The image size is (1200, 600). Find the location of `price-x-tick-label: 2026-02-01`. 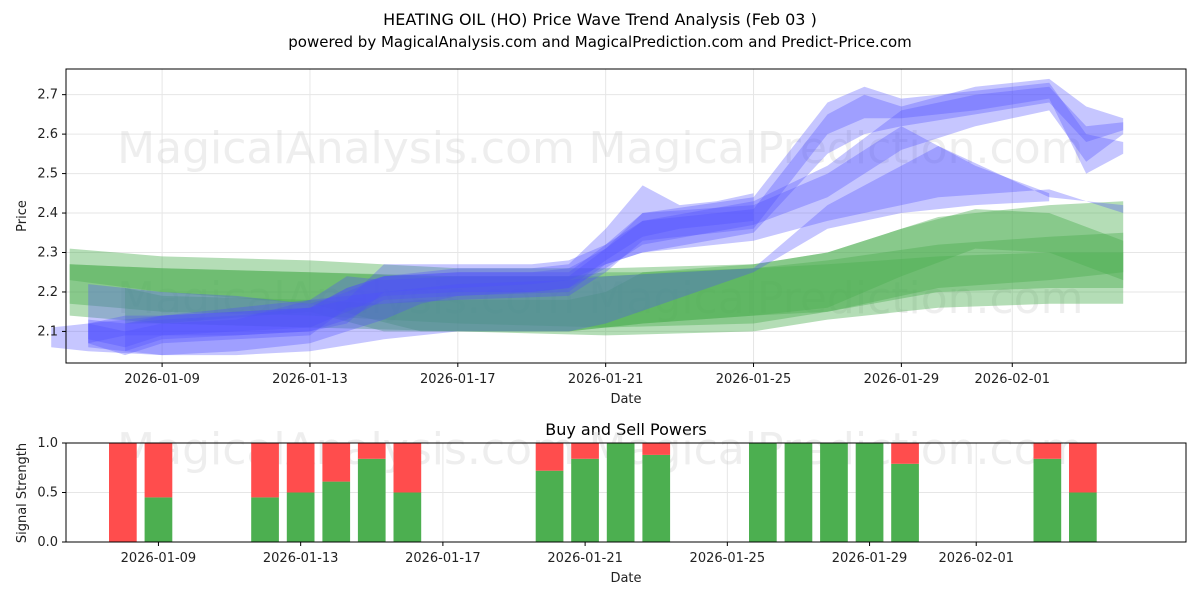

price-x-tick-label: 2026-02-01 is located at coordinates (1012, 379).